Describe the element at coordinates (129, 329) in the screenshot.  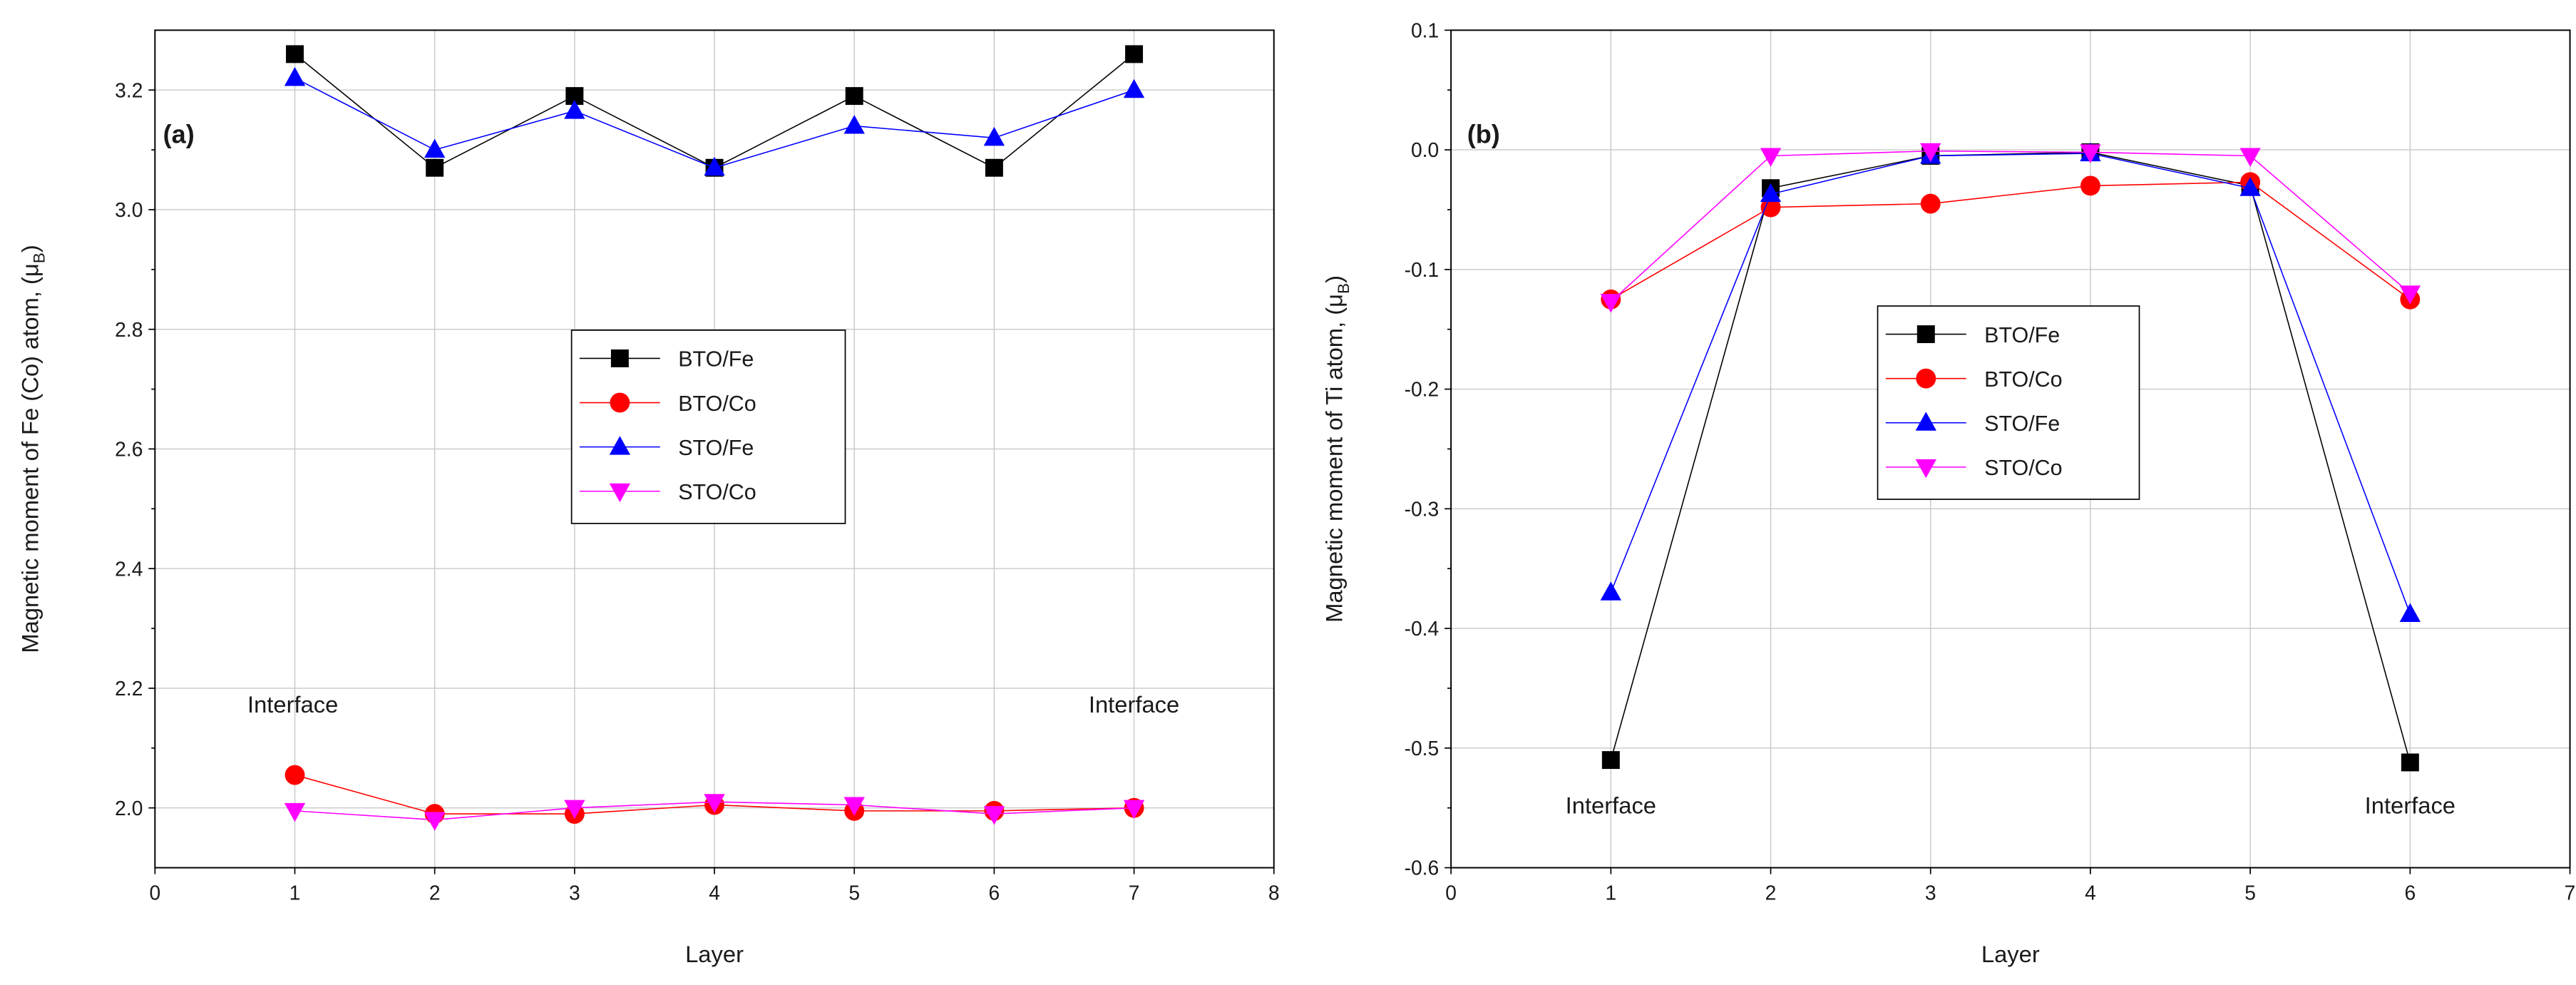
I see `y-tick-label: 2.8` at that location.